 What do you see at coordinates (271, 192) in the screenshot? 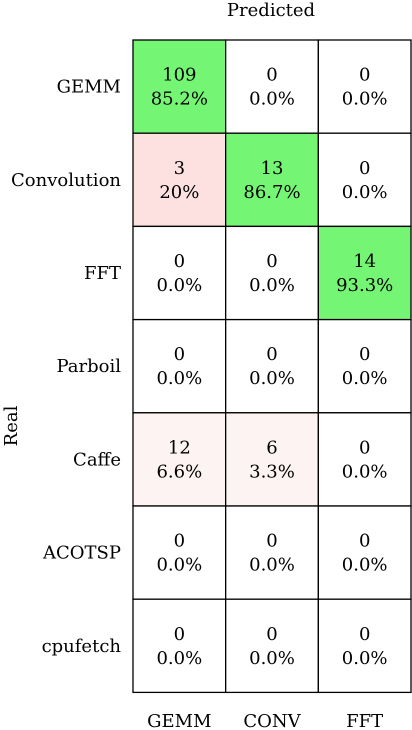
I see `cell-percent-label: 86.7%` at bounding box center [271, 192].